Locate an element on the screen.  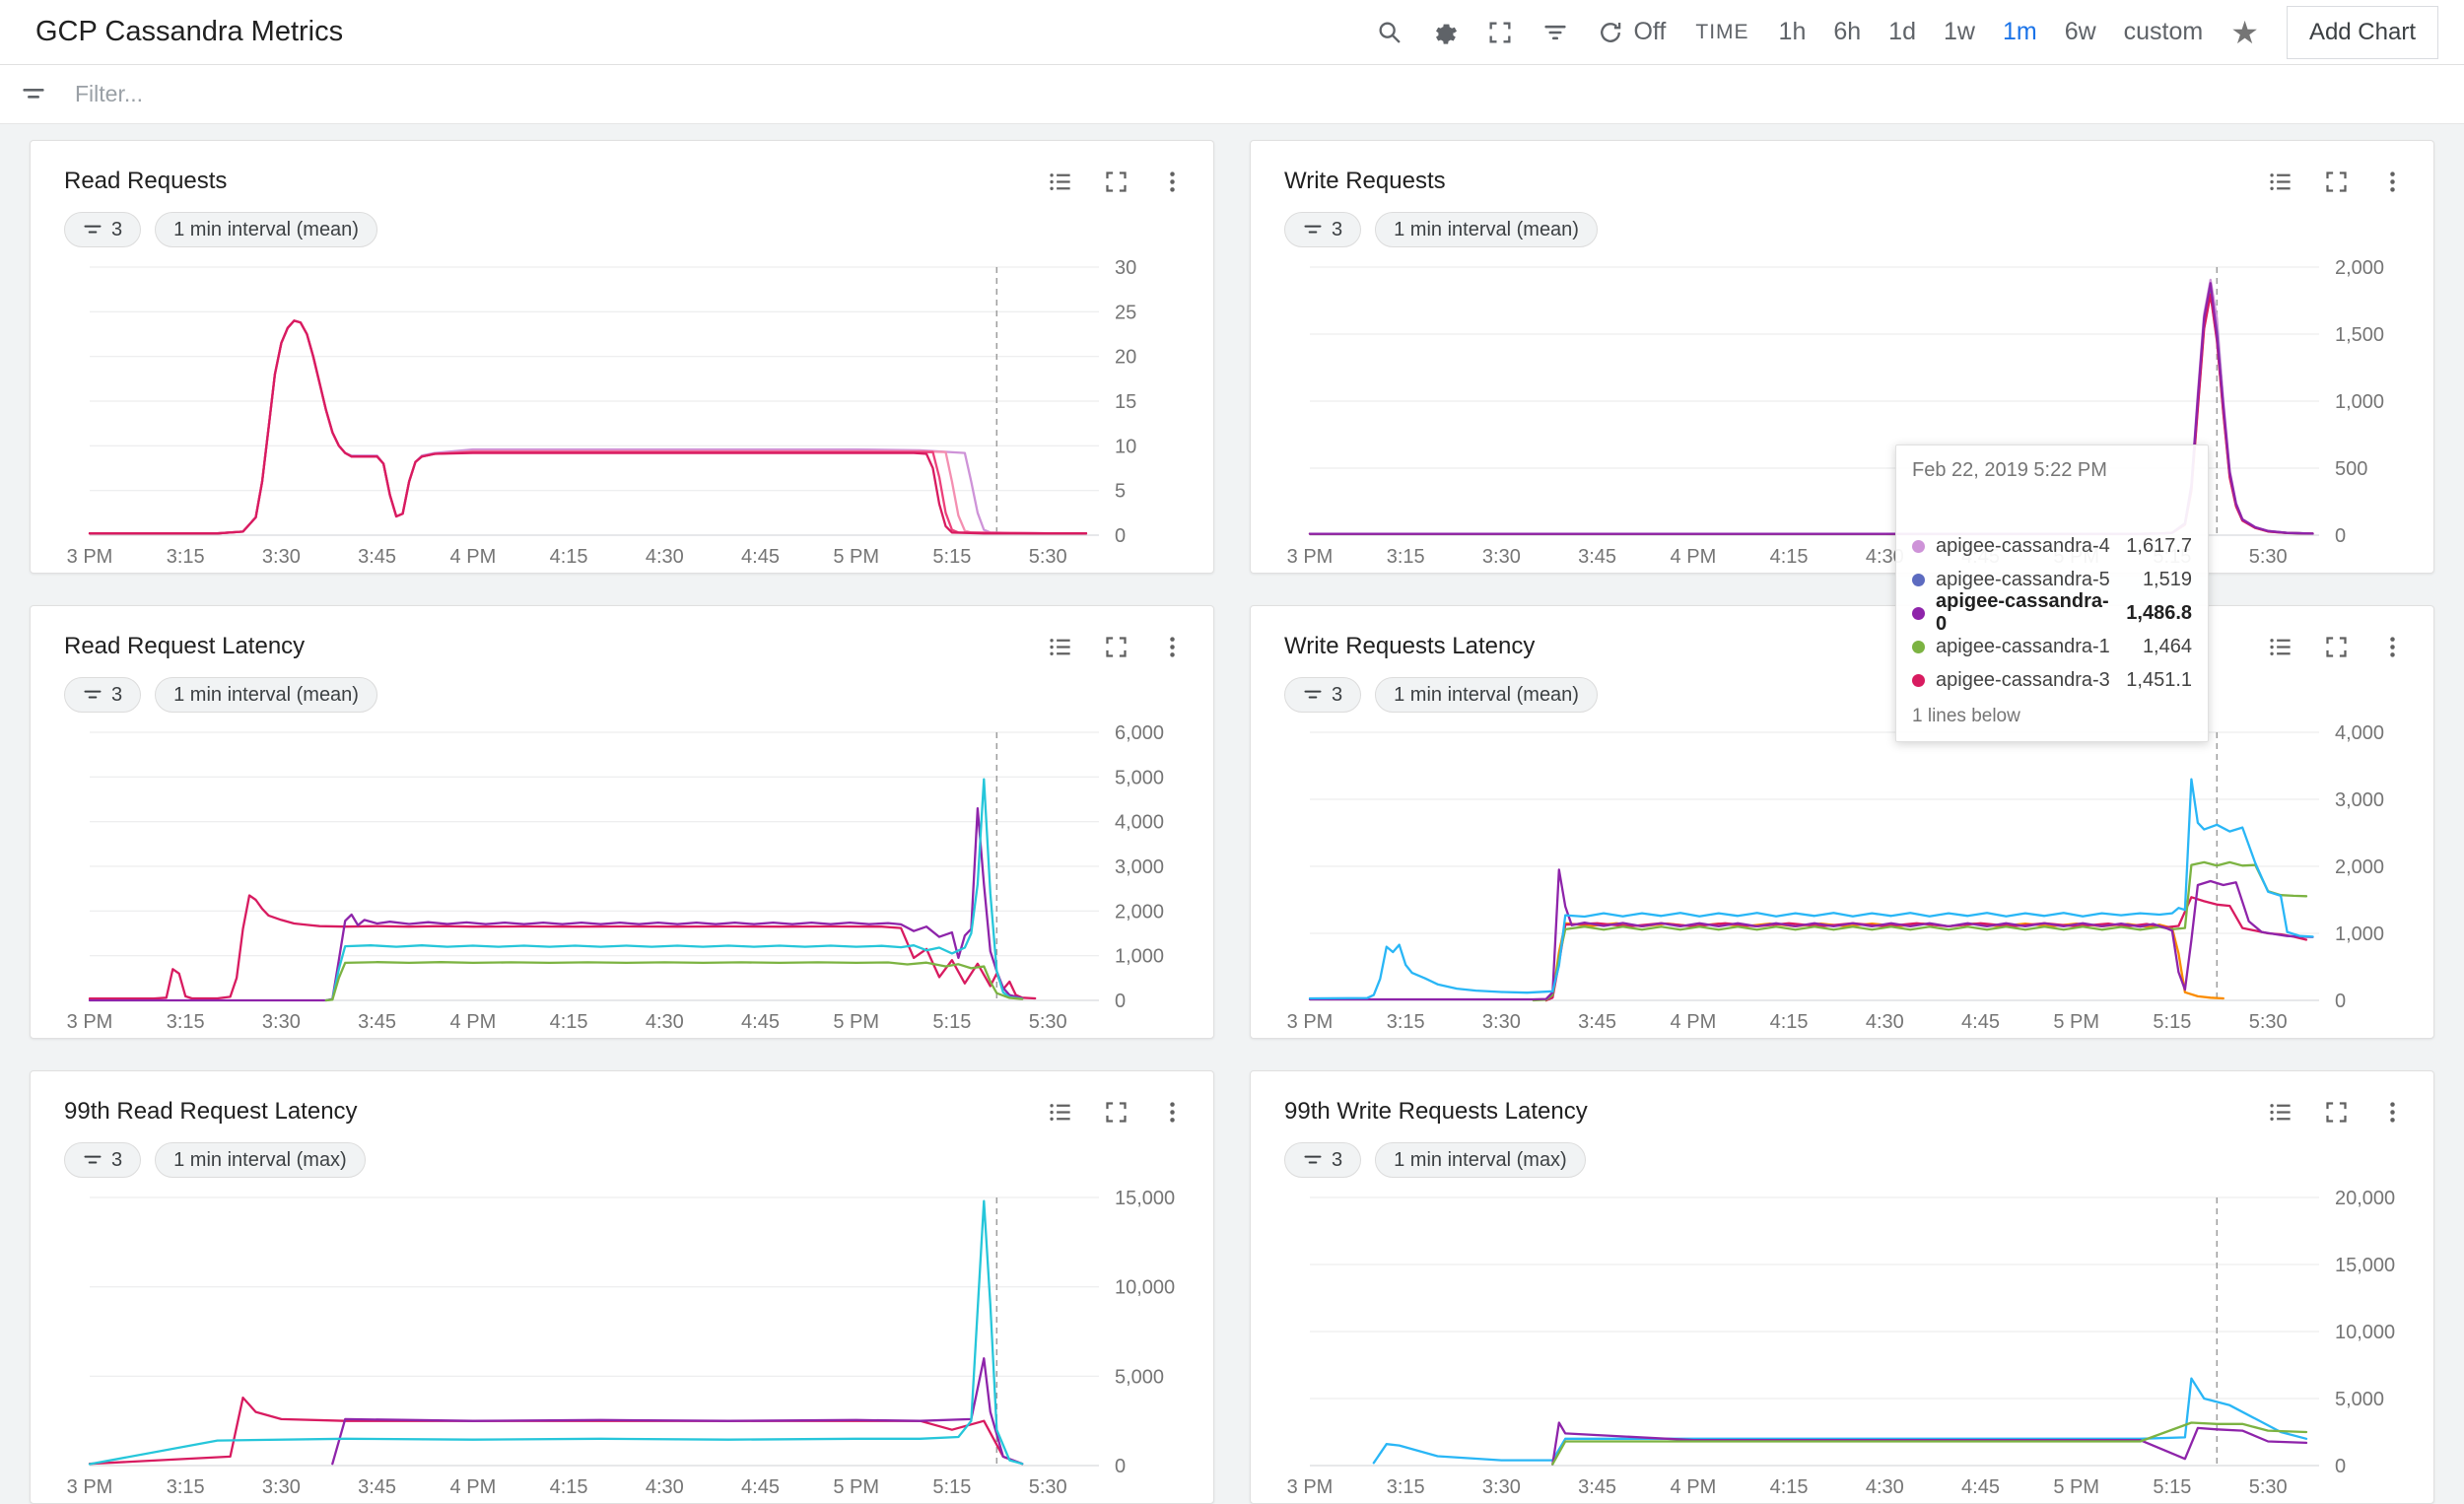
svg-text: 3:45 is located at coordinates (377, 1487).